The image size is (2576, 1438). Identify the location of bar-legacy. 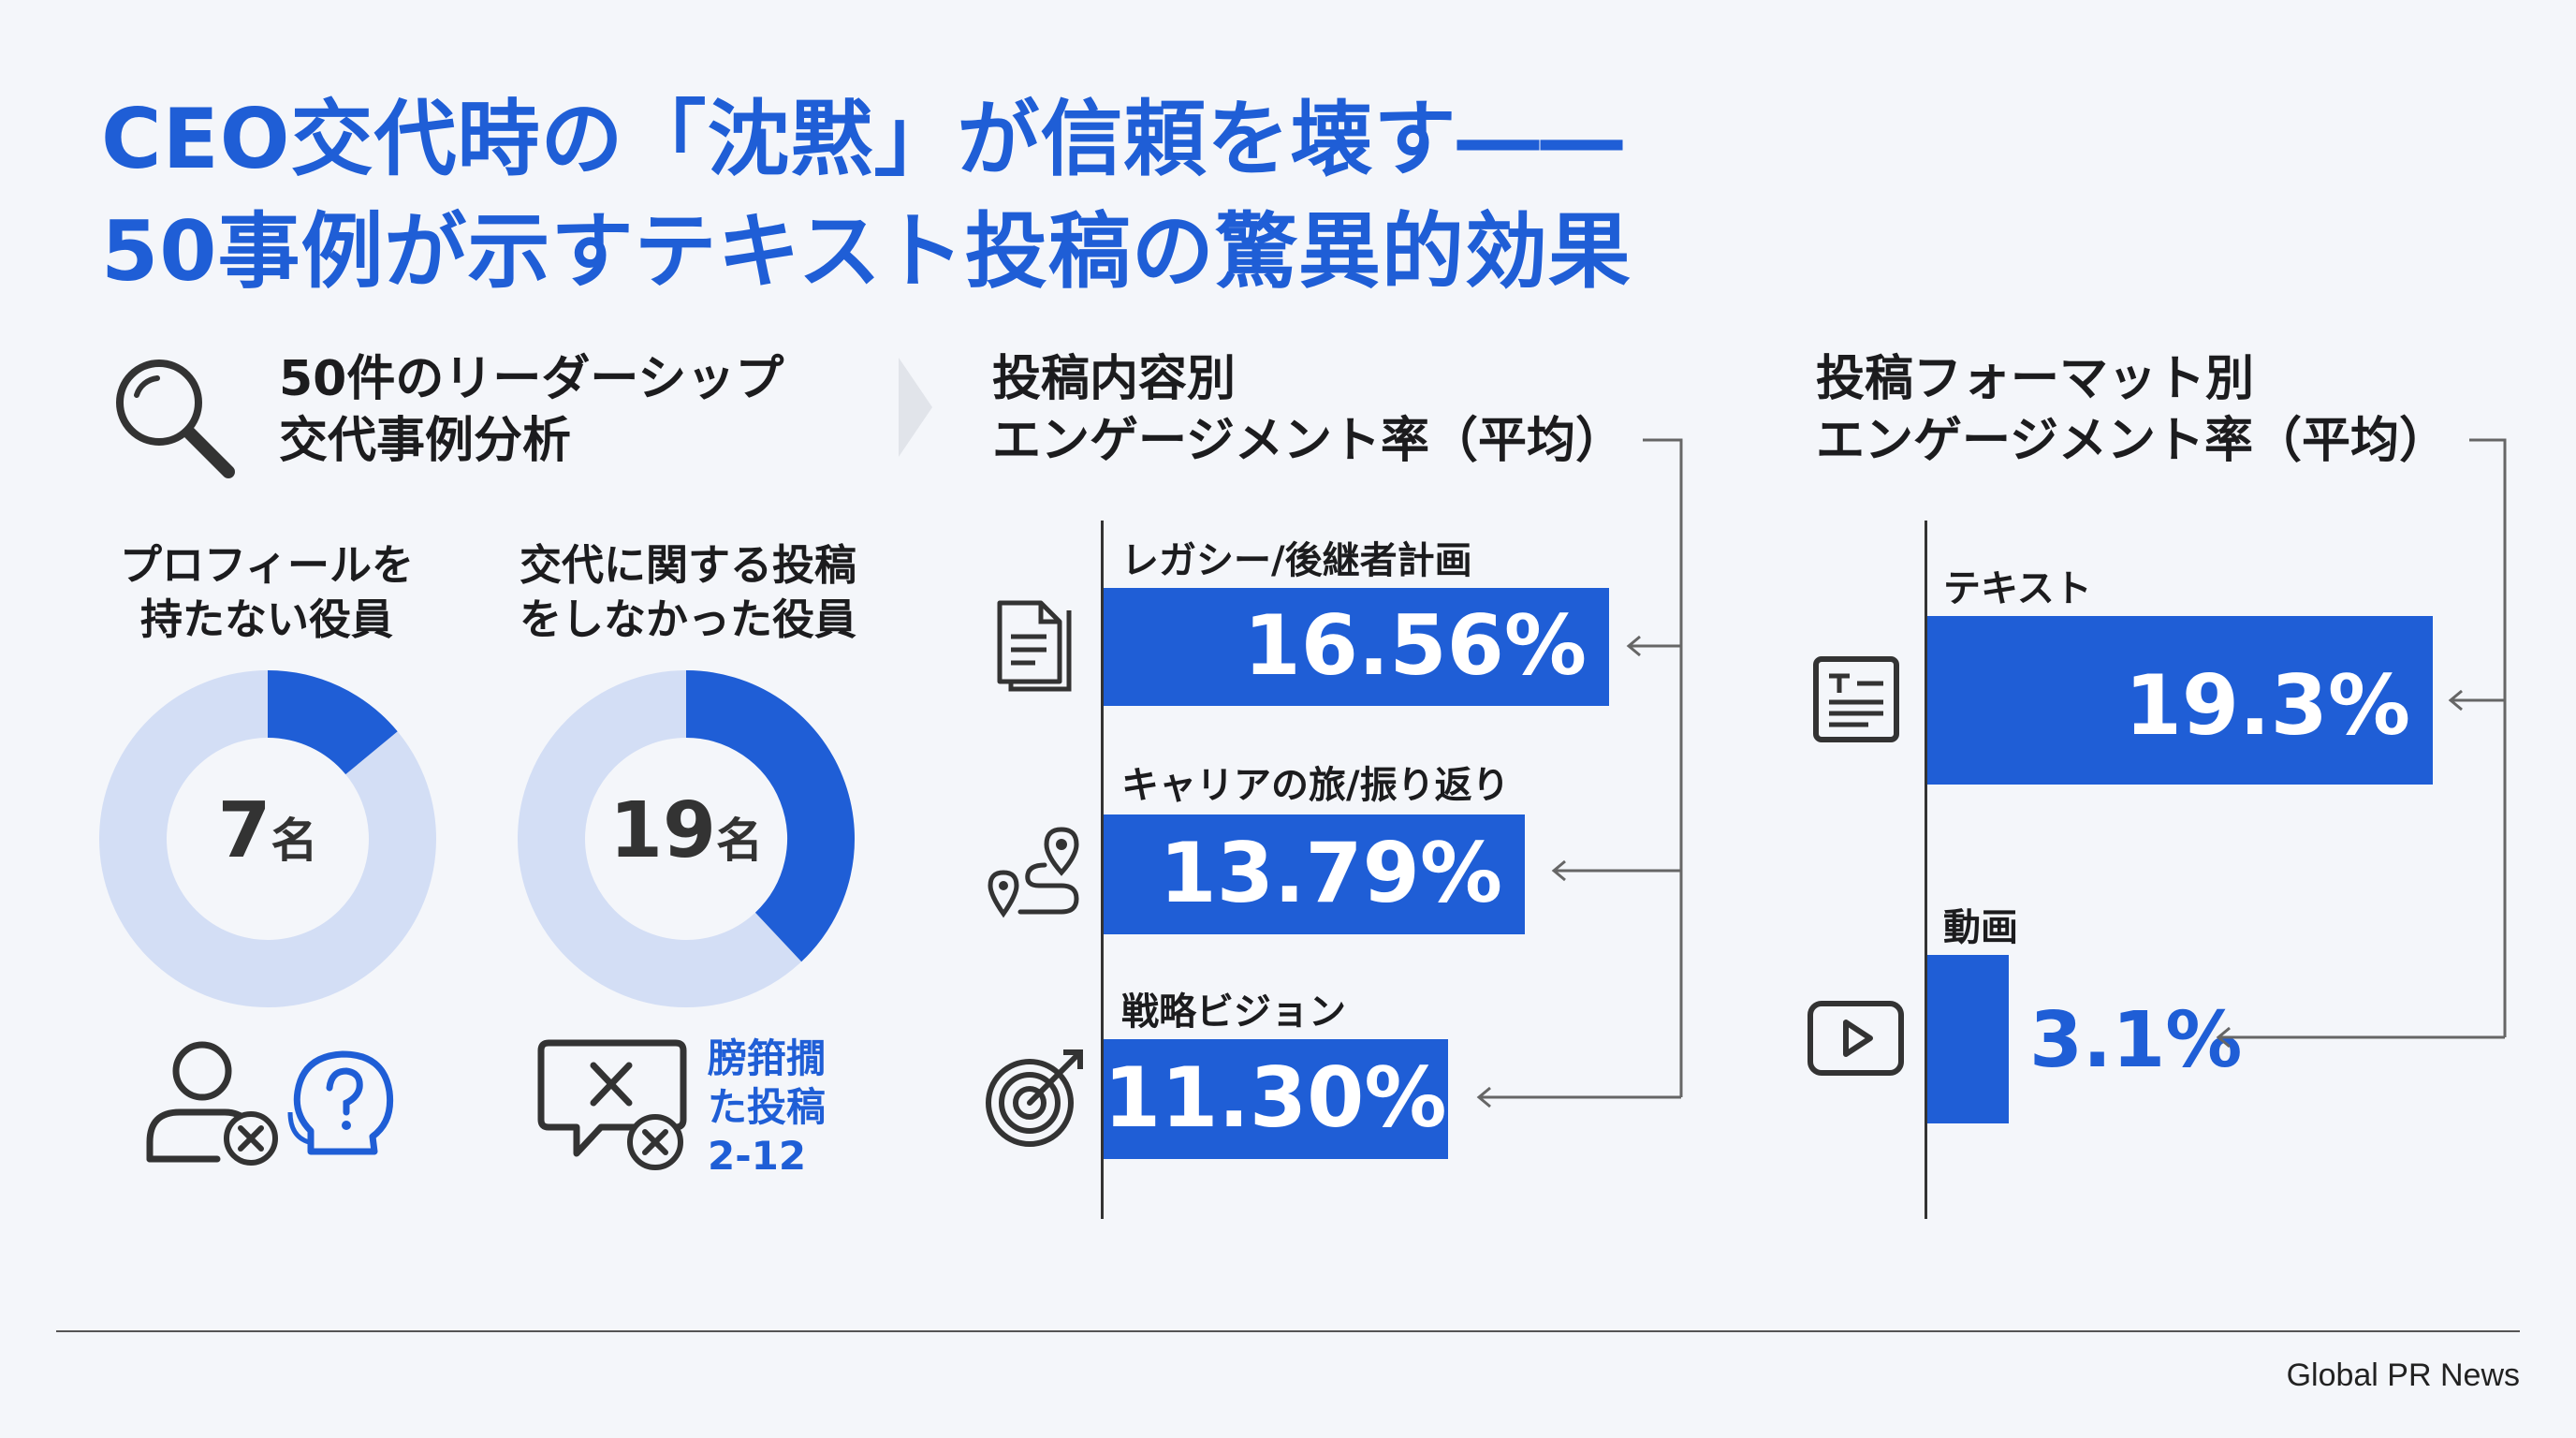
(1356, 647).